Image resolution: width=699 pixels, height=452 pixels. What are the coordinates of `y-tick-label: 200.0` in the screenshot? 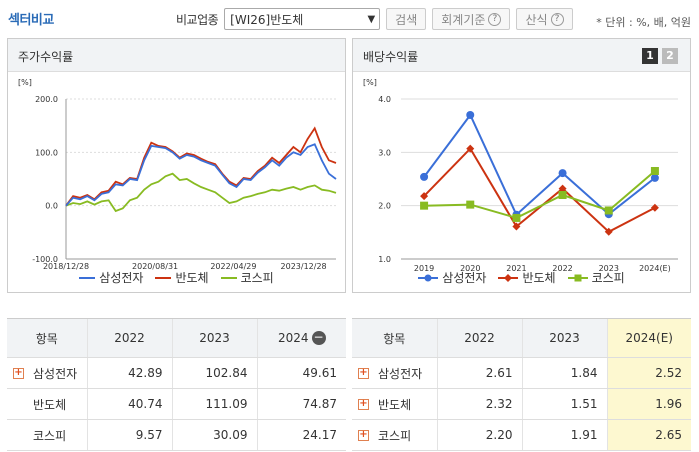 It's located at (46, 99).